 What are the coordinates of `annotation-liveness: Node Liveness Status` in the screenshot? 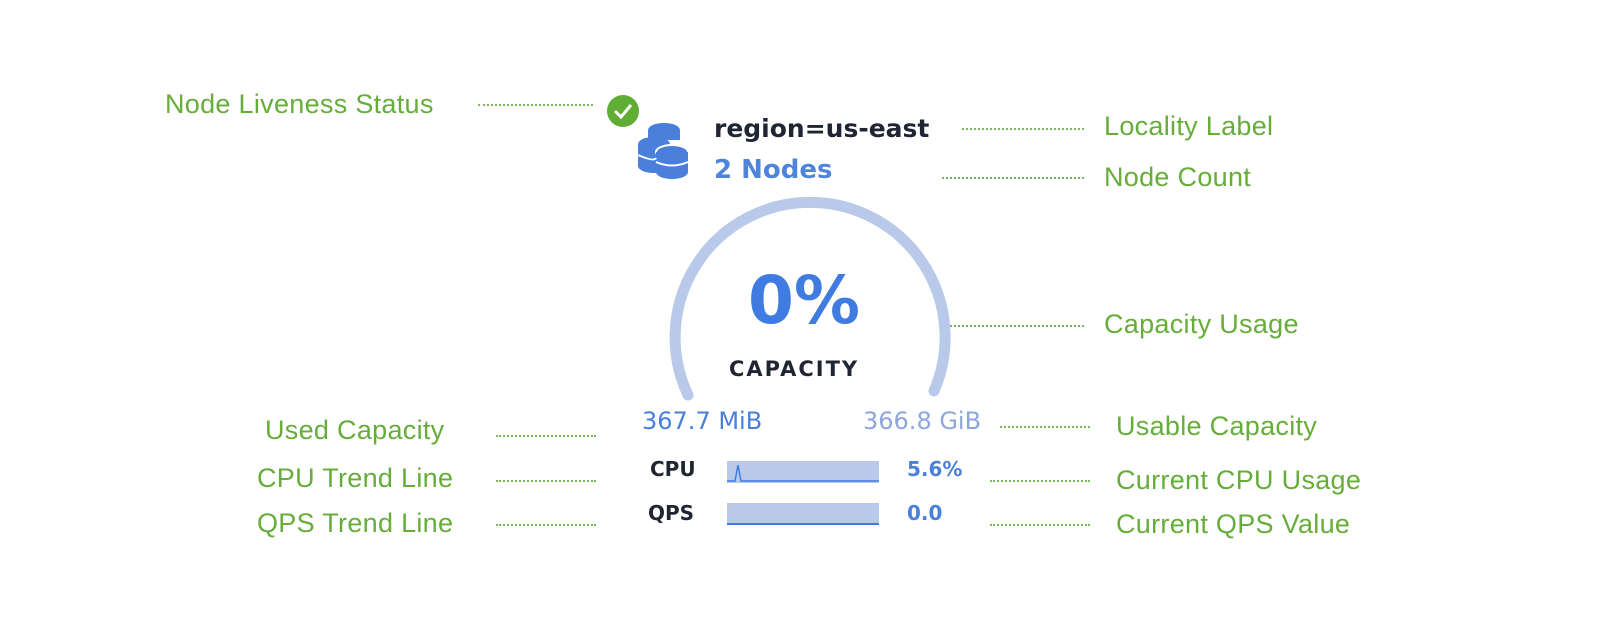 It's located at (299, 104).